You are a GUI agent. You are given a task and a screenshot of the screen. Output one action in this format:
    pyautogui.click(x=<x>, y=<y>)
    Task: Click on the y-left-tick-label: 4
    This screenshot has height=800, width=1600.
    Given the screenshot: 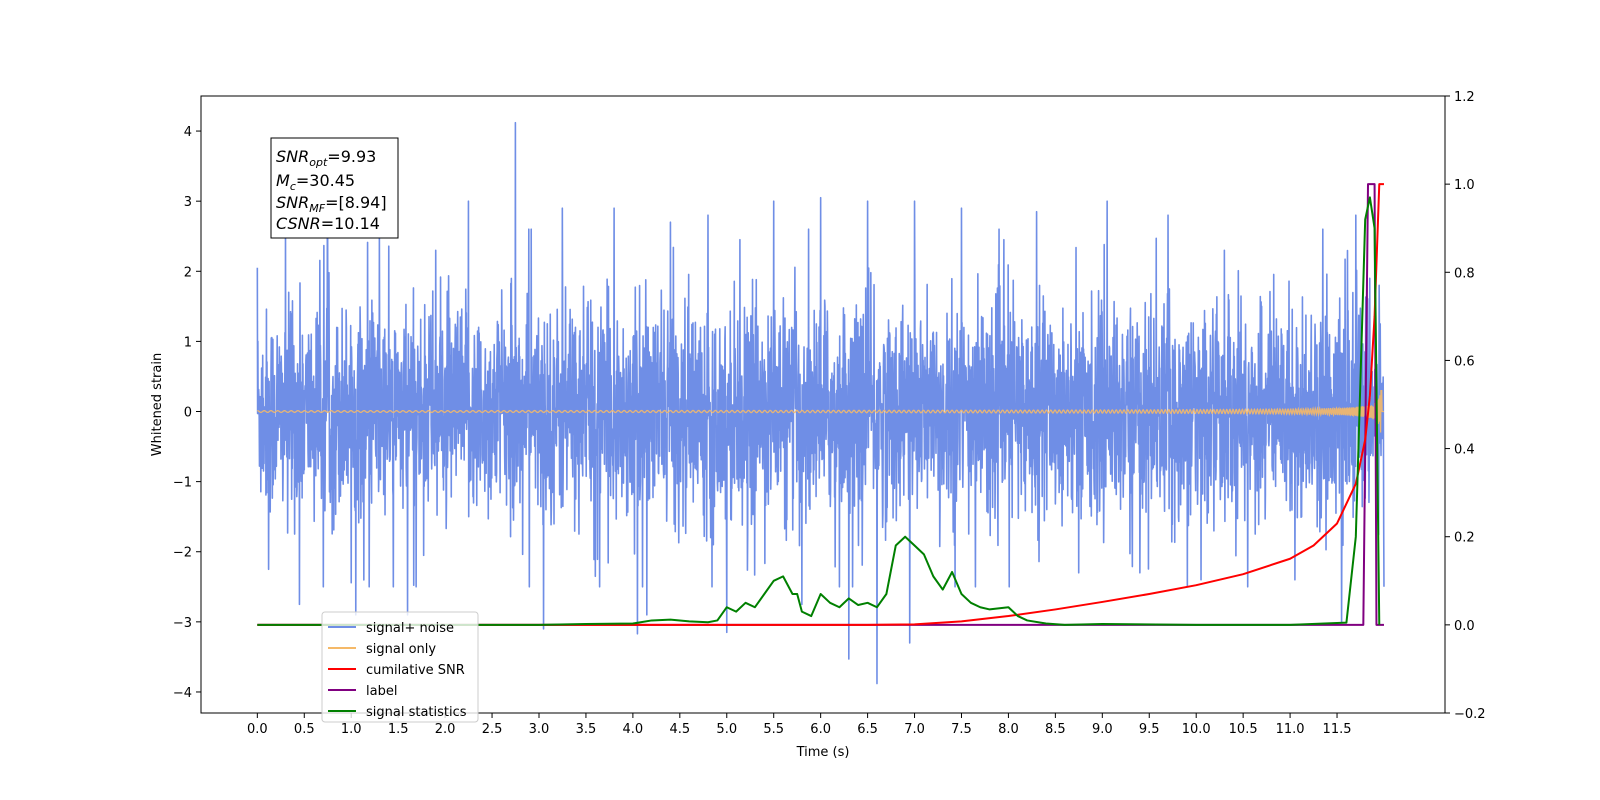 What is the action you would take?
    pyautogui.click(x=188, y=132)
    